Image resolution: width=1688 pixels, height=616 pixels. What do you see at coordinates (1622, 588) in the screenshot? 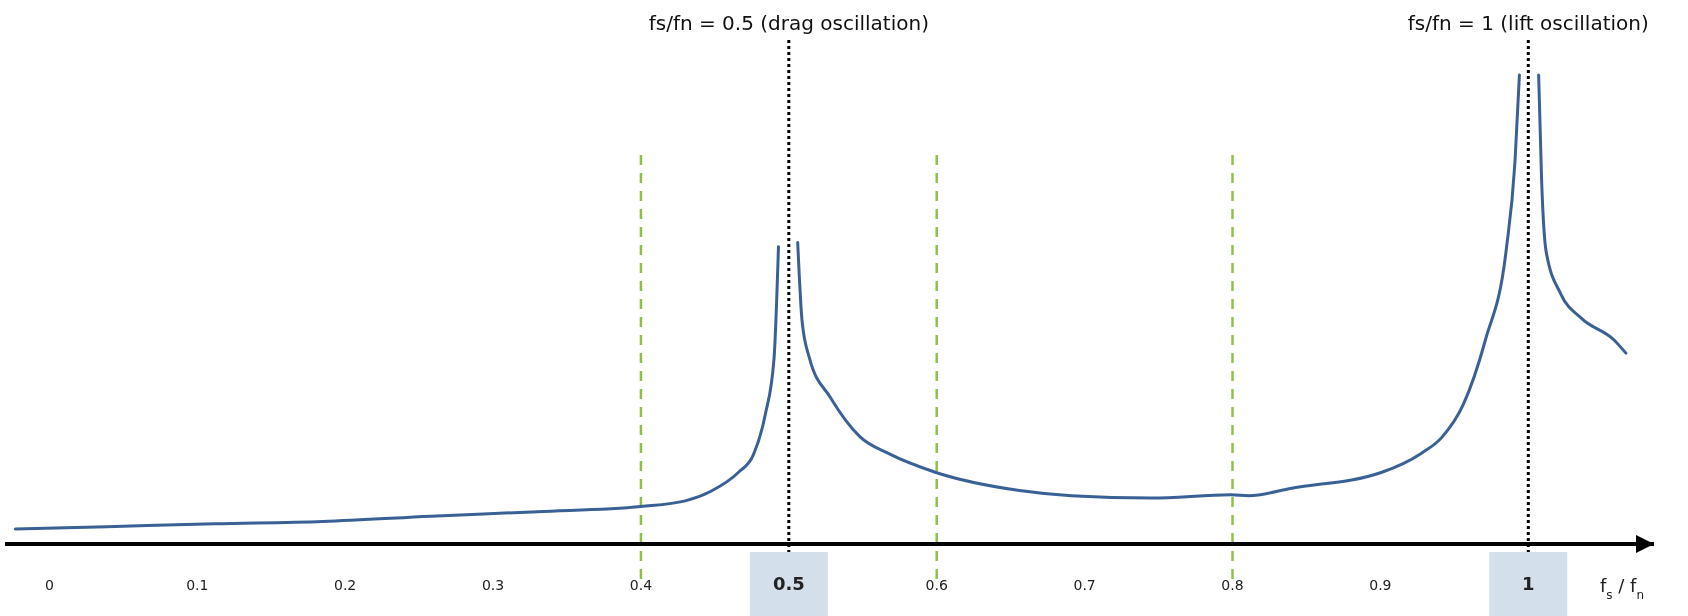
I see `x-axis-title: f$_{s}$ / f$_{n}$` at bounding box center [1622, 588].